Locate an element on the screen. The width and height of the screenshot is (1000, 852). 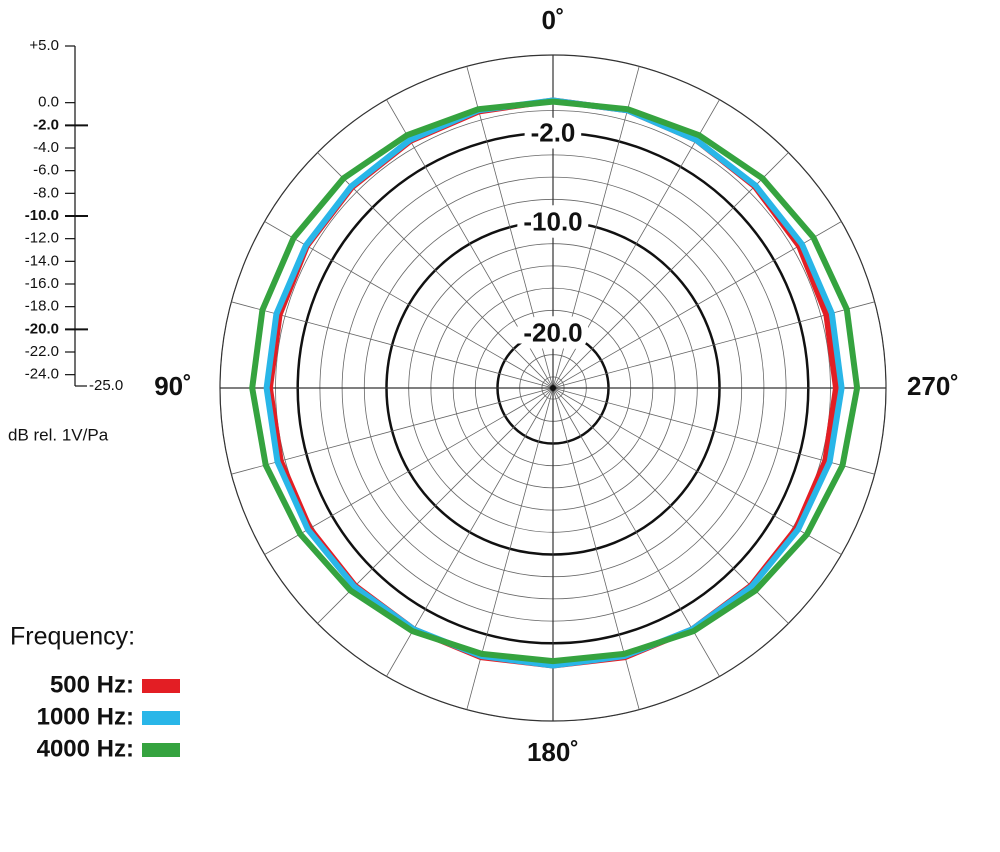
y-tick-label: -4.0 is located at coordinates (46, 147).